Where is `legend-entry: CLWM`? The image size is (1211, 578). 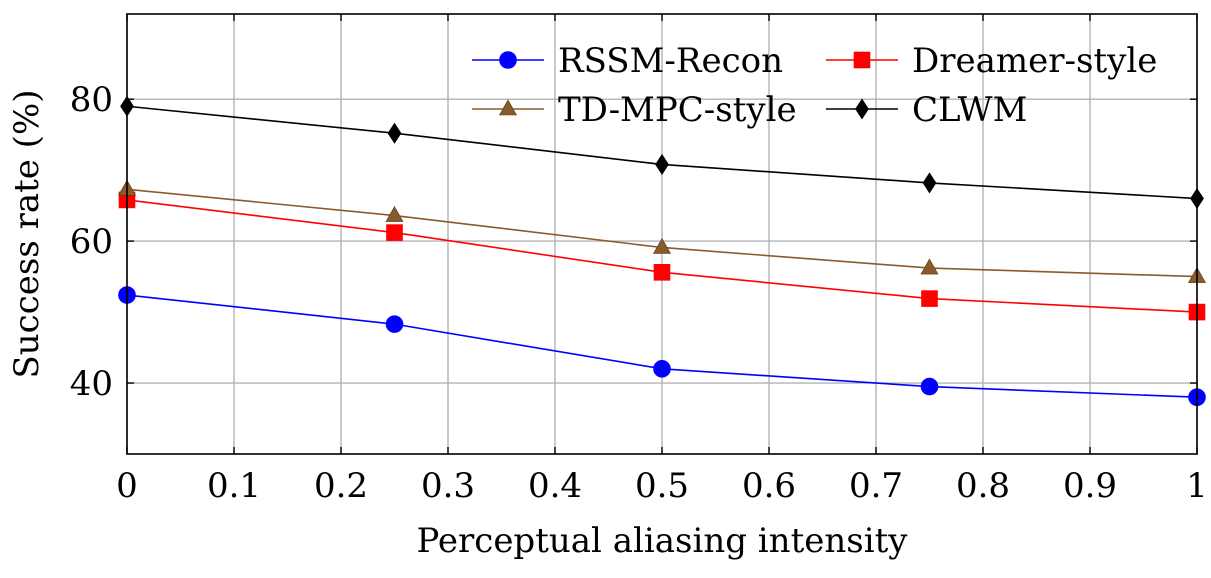 legend-entry: CLWM is located at coordinates (926, 110).